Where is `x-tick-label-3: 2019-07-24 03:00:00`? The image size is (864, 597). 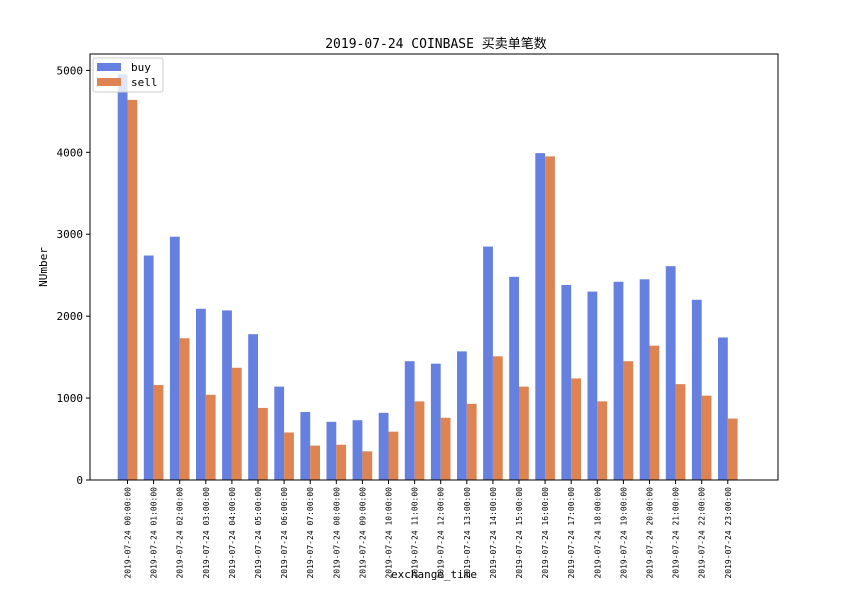
x-tick-label-3: 2019-07-24 03:00:00 is located at coordinates (206, 533).